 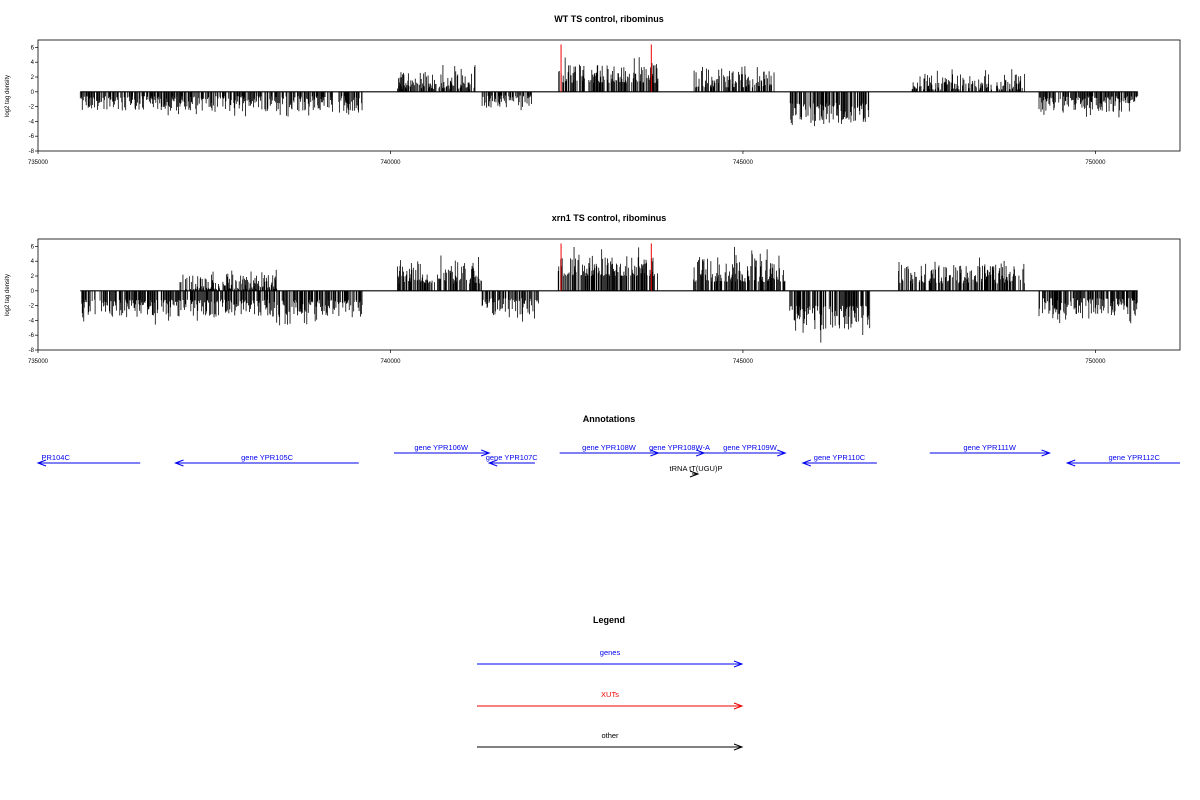 I want to click on legend-label: other, so click(x=610, y=735).